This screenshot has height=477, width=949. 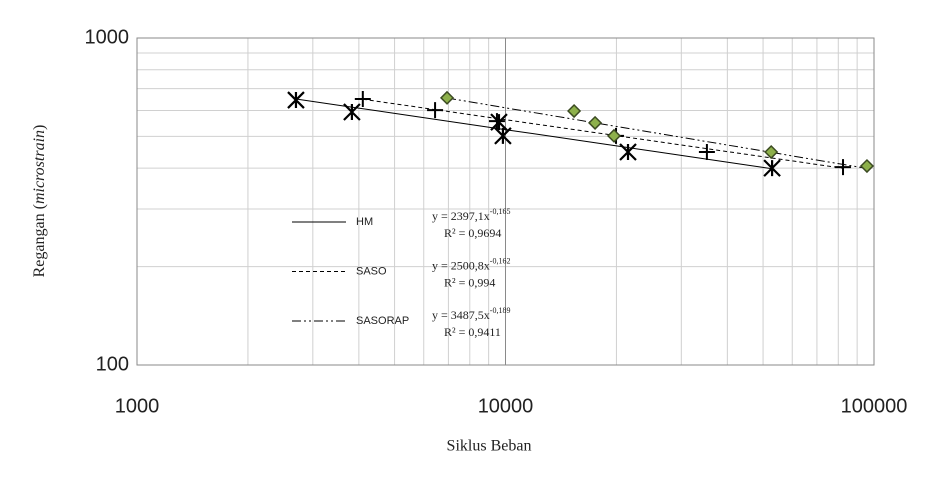 What do you see at coordinates (461, 265) in the screenshot?
I see `equation-text: y = 2500,8x` at bounding box center [461, 265].